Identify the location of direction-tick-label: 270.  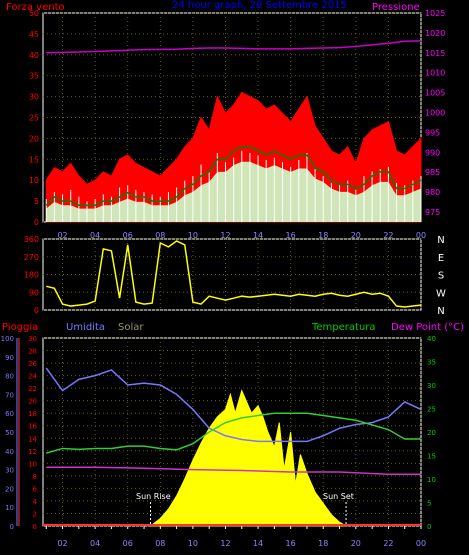
(31, 257).